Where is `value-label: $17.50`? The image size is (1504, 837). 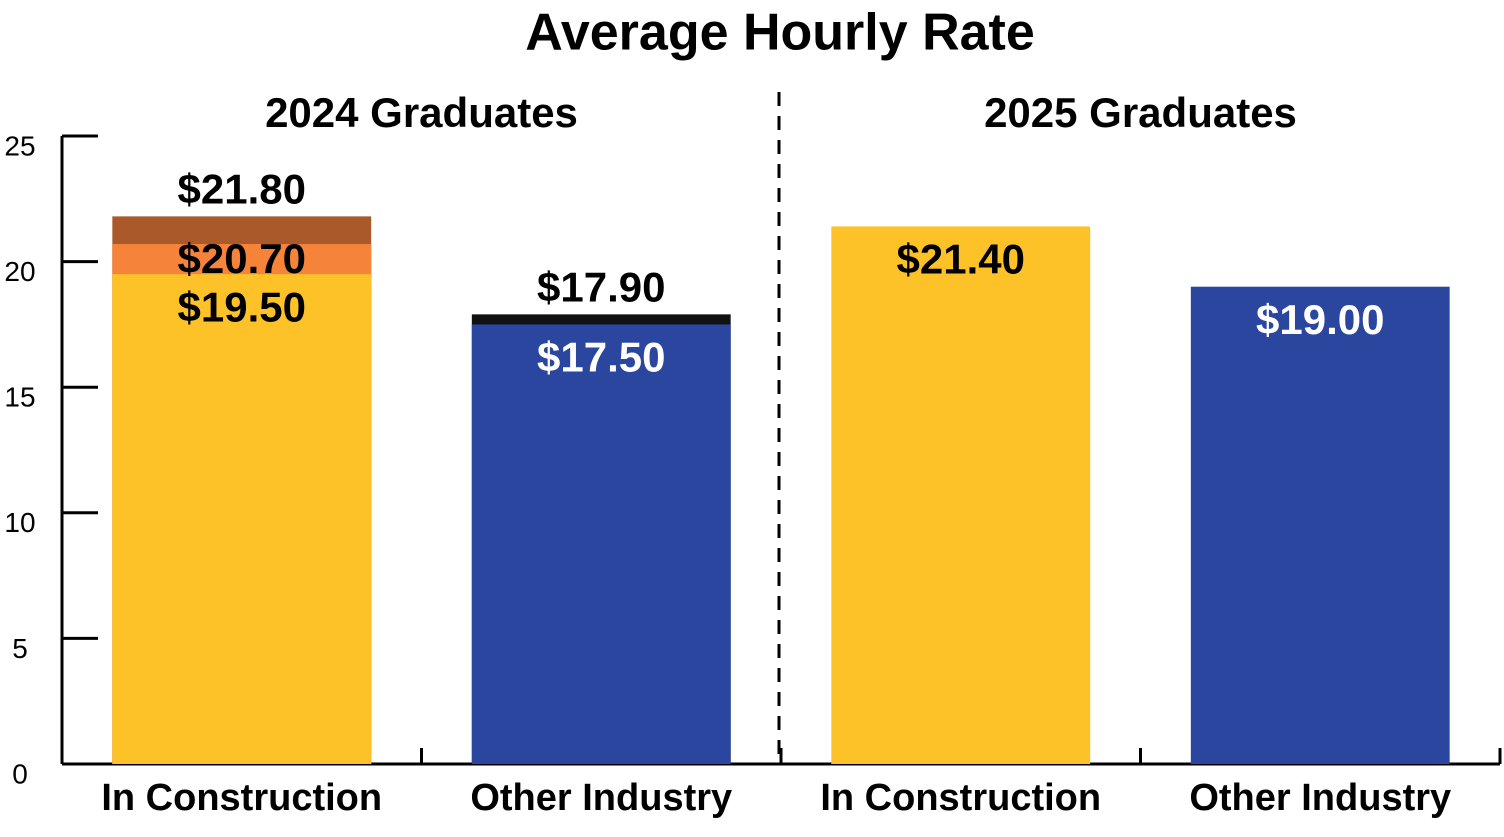
value-label: $17.50 is located at coordinates (601, 356).